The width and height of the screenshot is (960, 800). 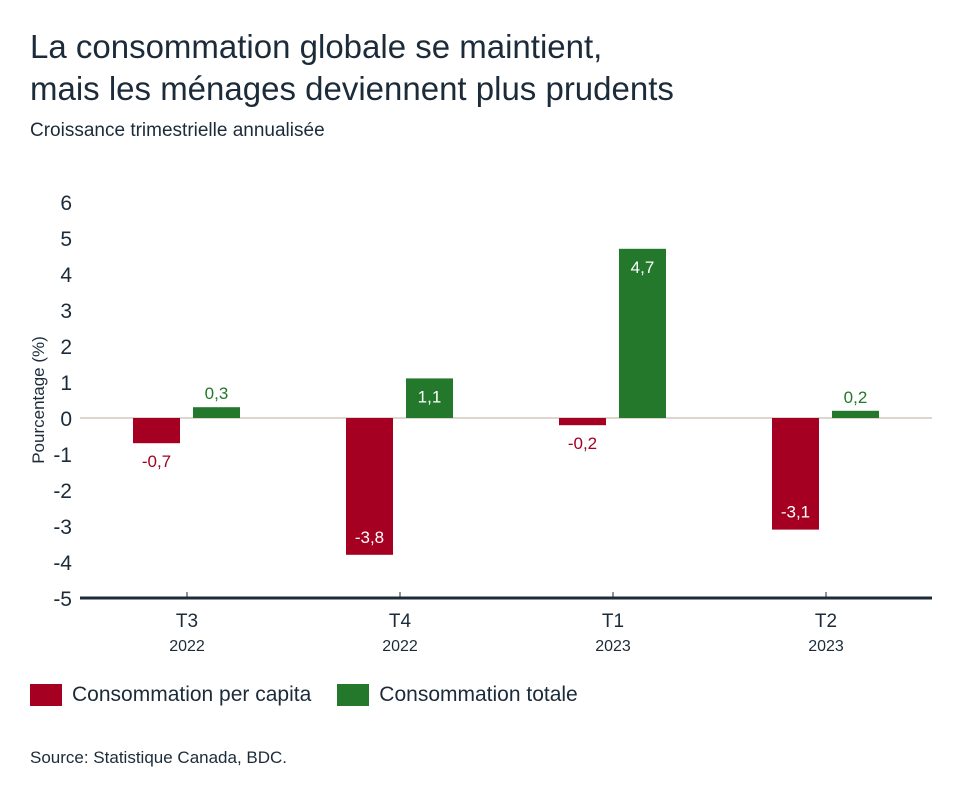 I want to click on x-tick-label-quarter: T4, so click(x=400, y=621).